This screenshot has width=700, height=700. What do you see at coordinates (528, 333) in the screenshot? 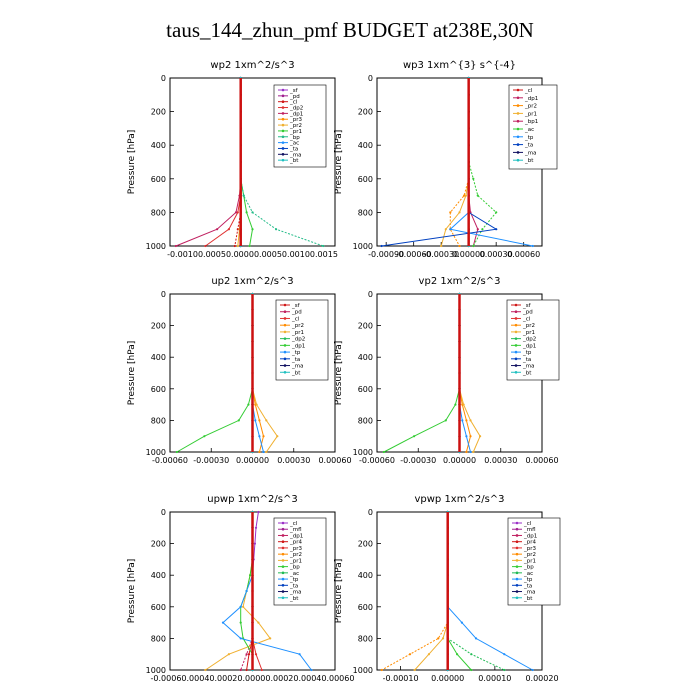
I see `legend-entry: _pr1` at bounding box center [528, 333].